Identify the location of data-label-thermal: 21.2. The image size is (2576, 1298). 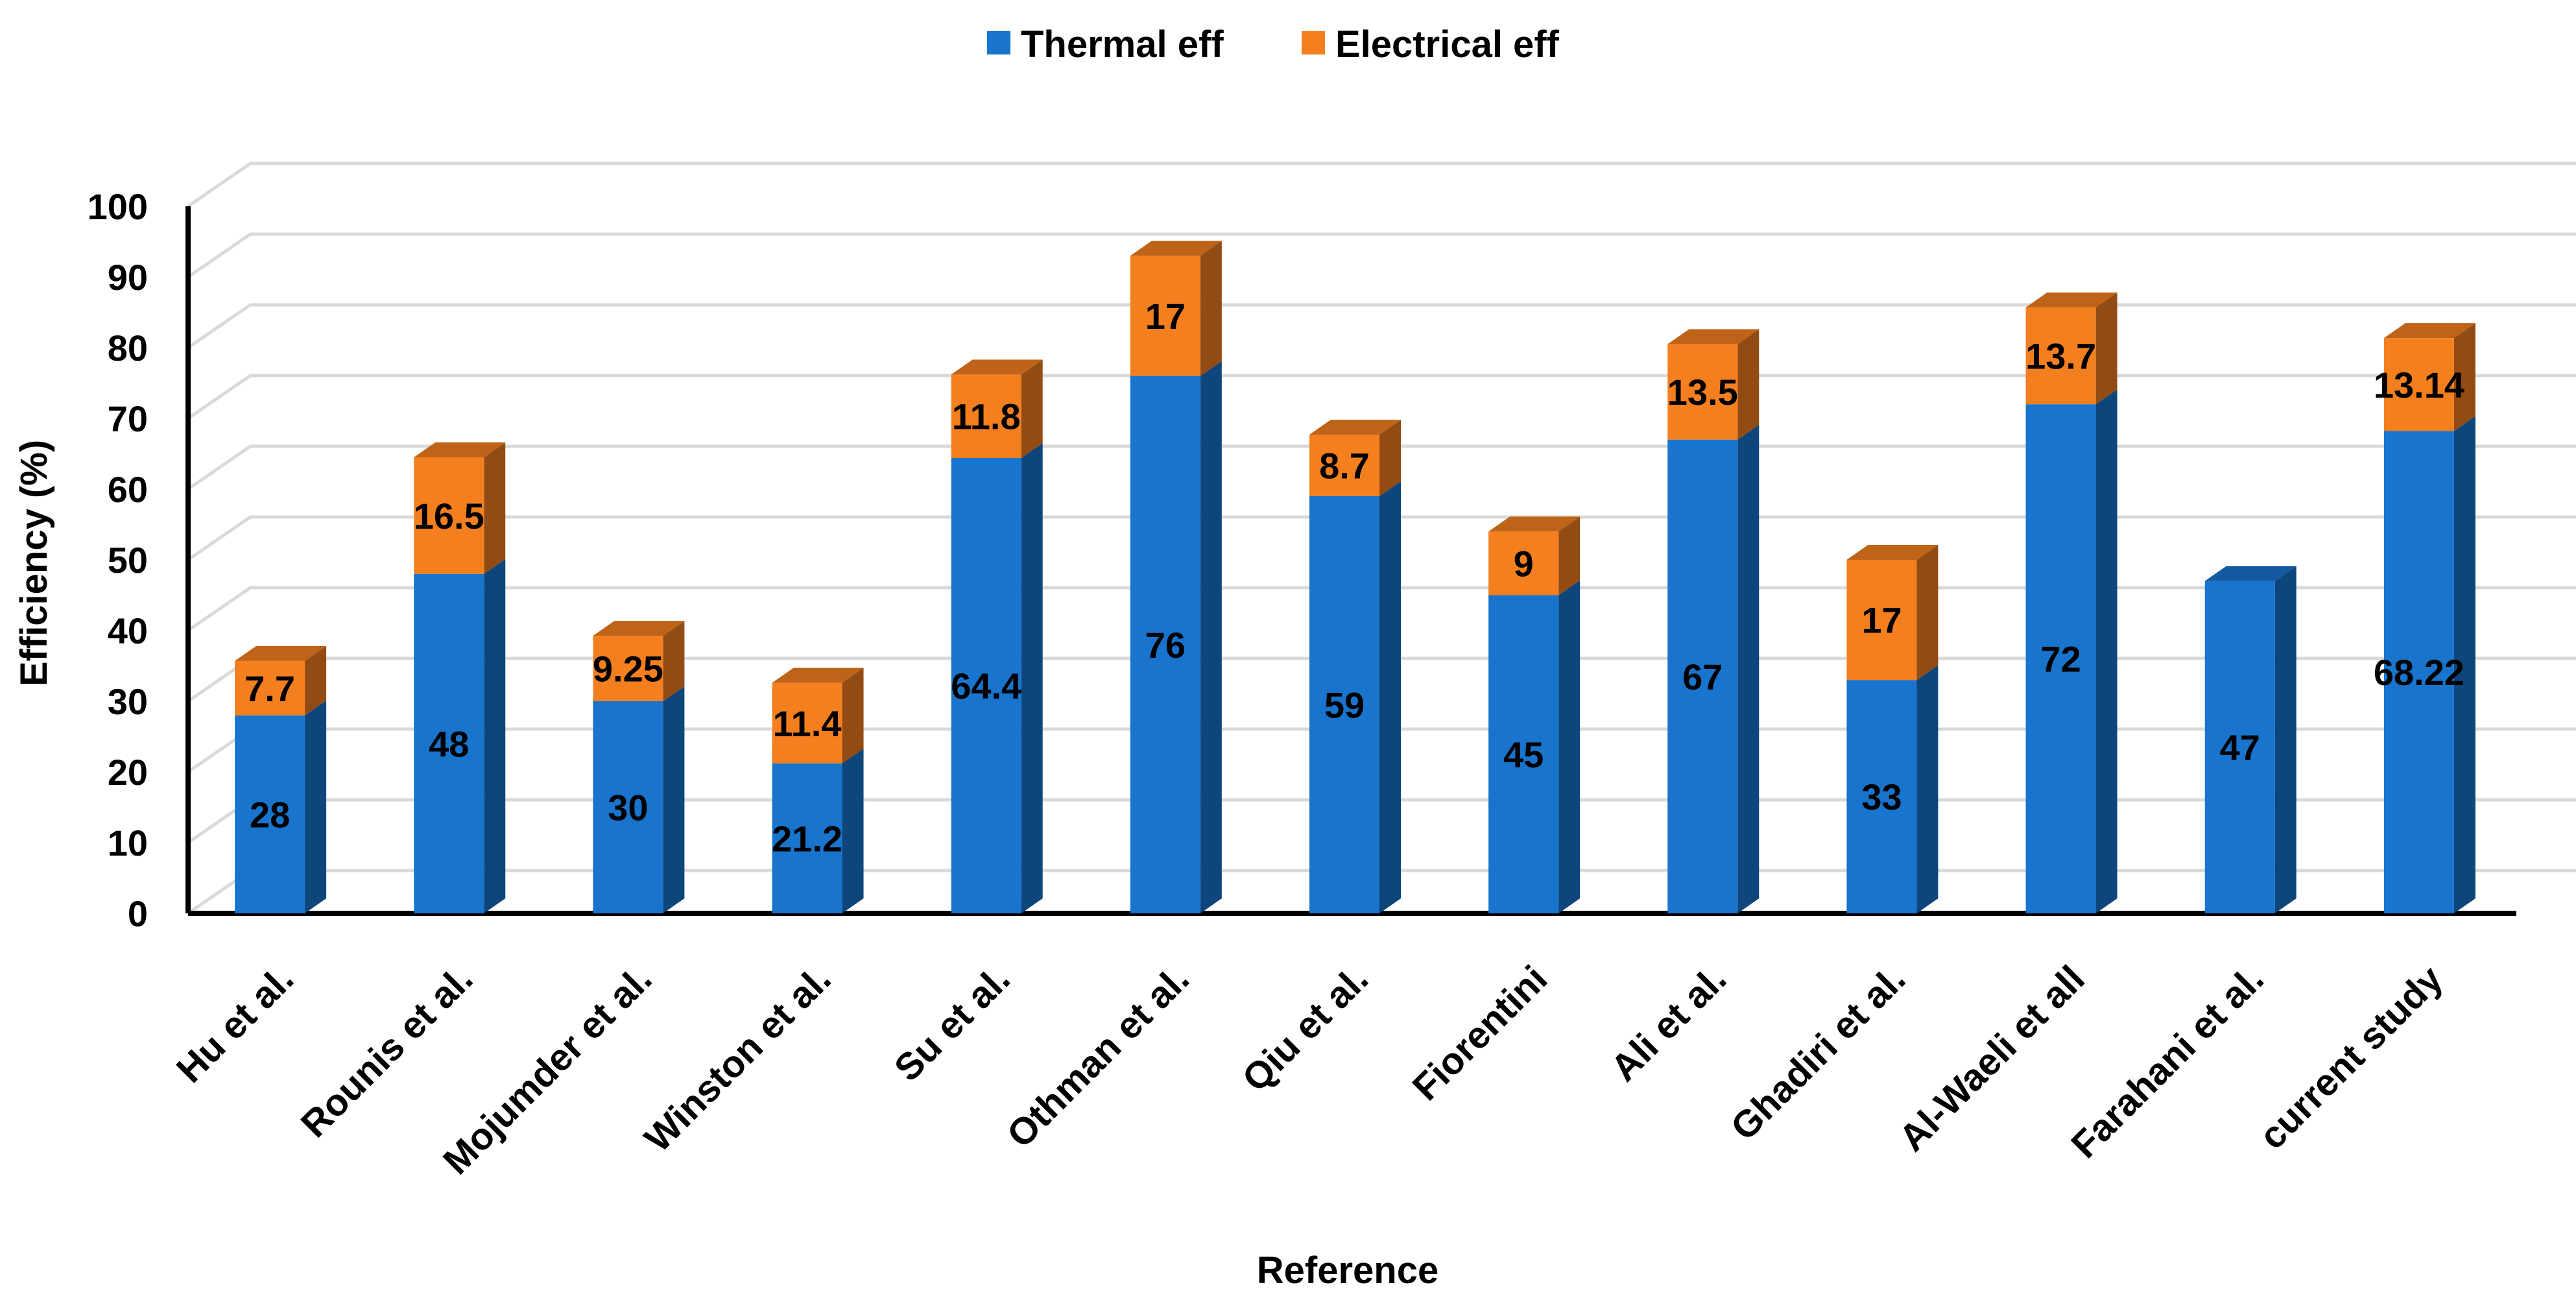
(807, 839).